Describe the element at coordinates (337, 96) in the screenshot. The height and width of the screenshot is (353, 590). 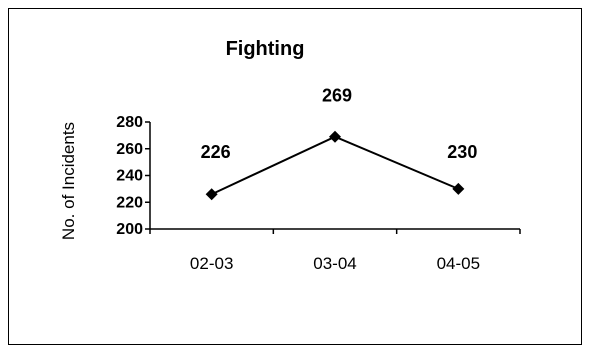
I see `data-label: 269` at that location.